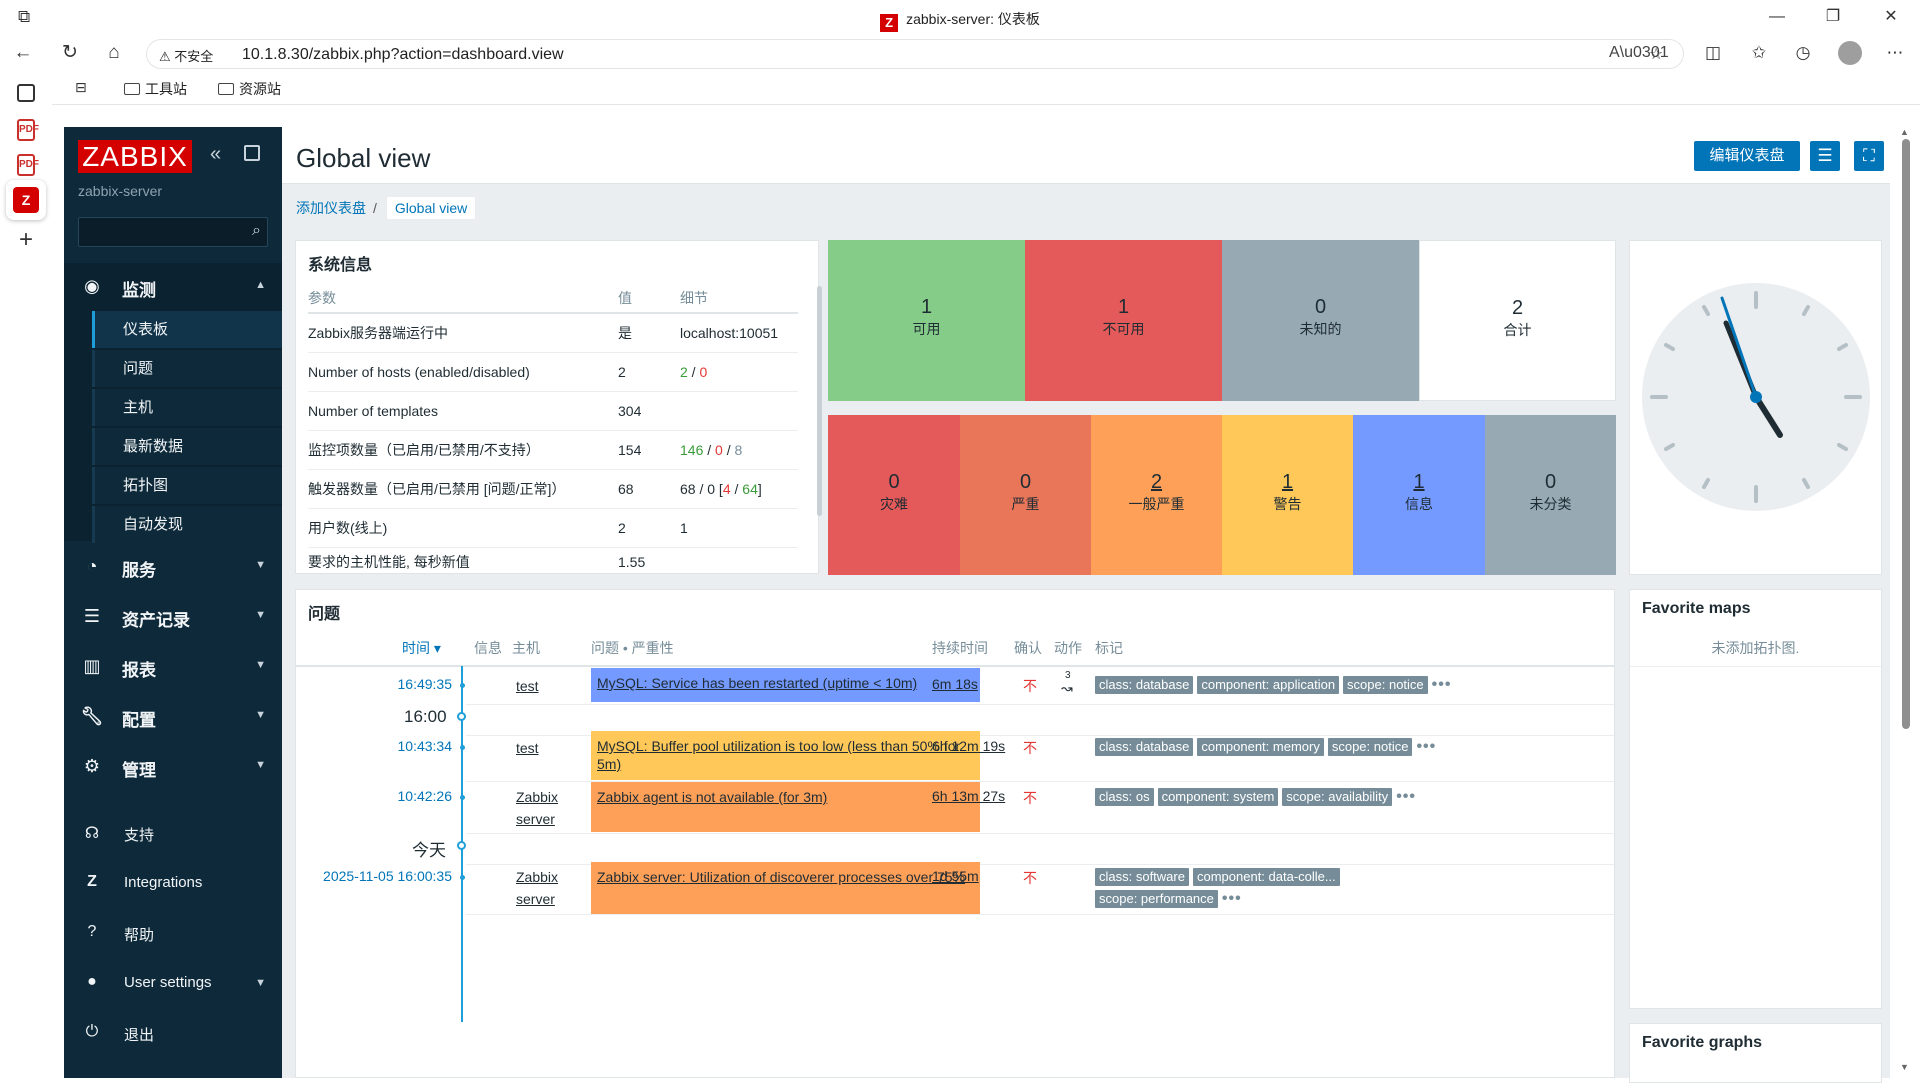 This screenshot has width=1920, height=1083. I want to click on hide-sidebar-icon, so click(252, 153).